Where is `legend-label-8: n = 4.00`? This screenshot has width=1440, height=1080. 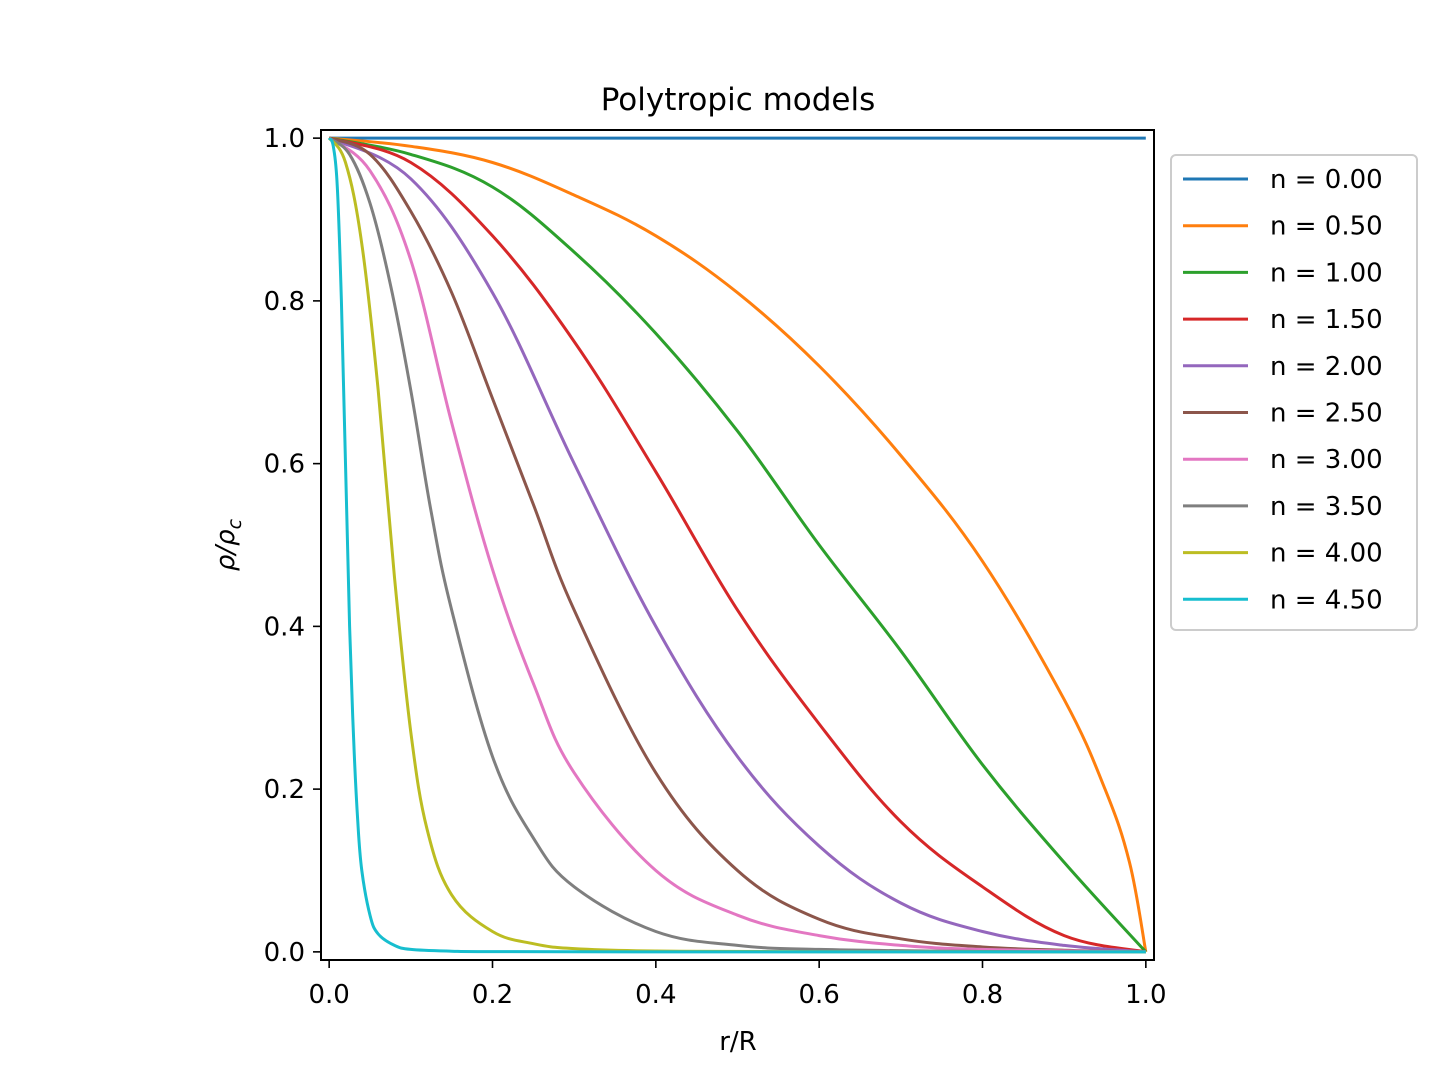 legend-label-8: n = 4.00 is located at coordinates (1326, 554).